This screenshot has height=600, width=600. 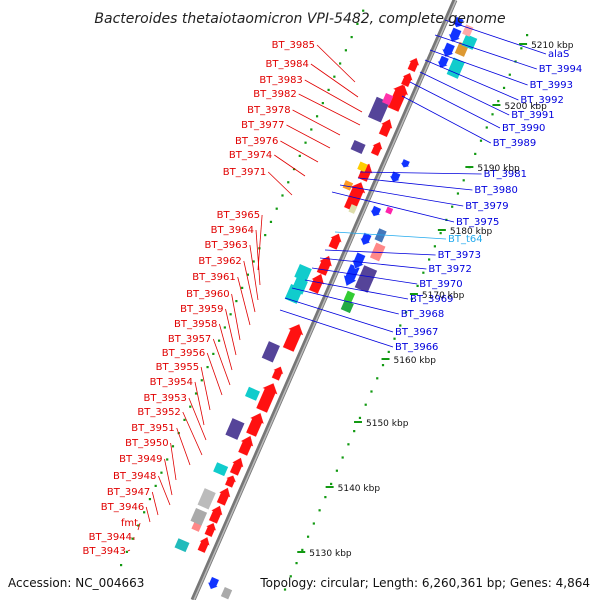 I want to click on left-gene-label: fmt, so click(x=129, y=523).